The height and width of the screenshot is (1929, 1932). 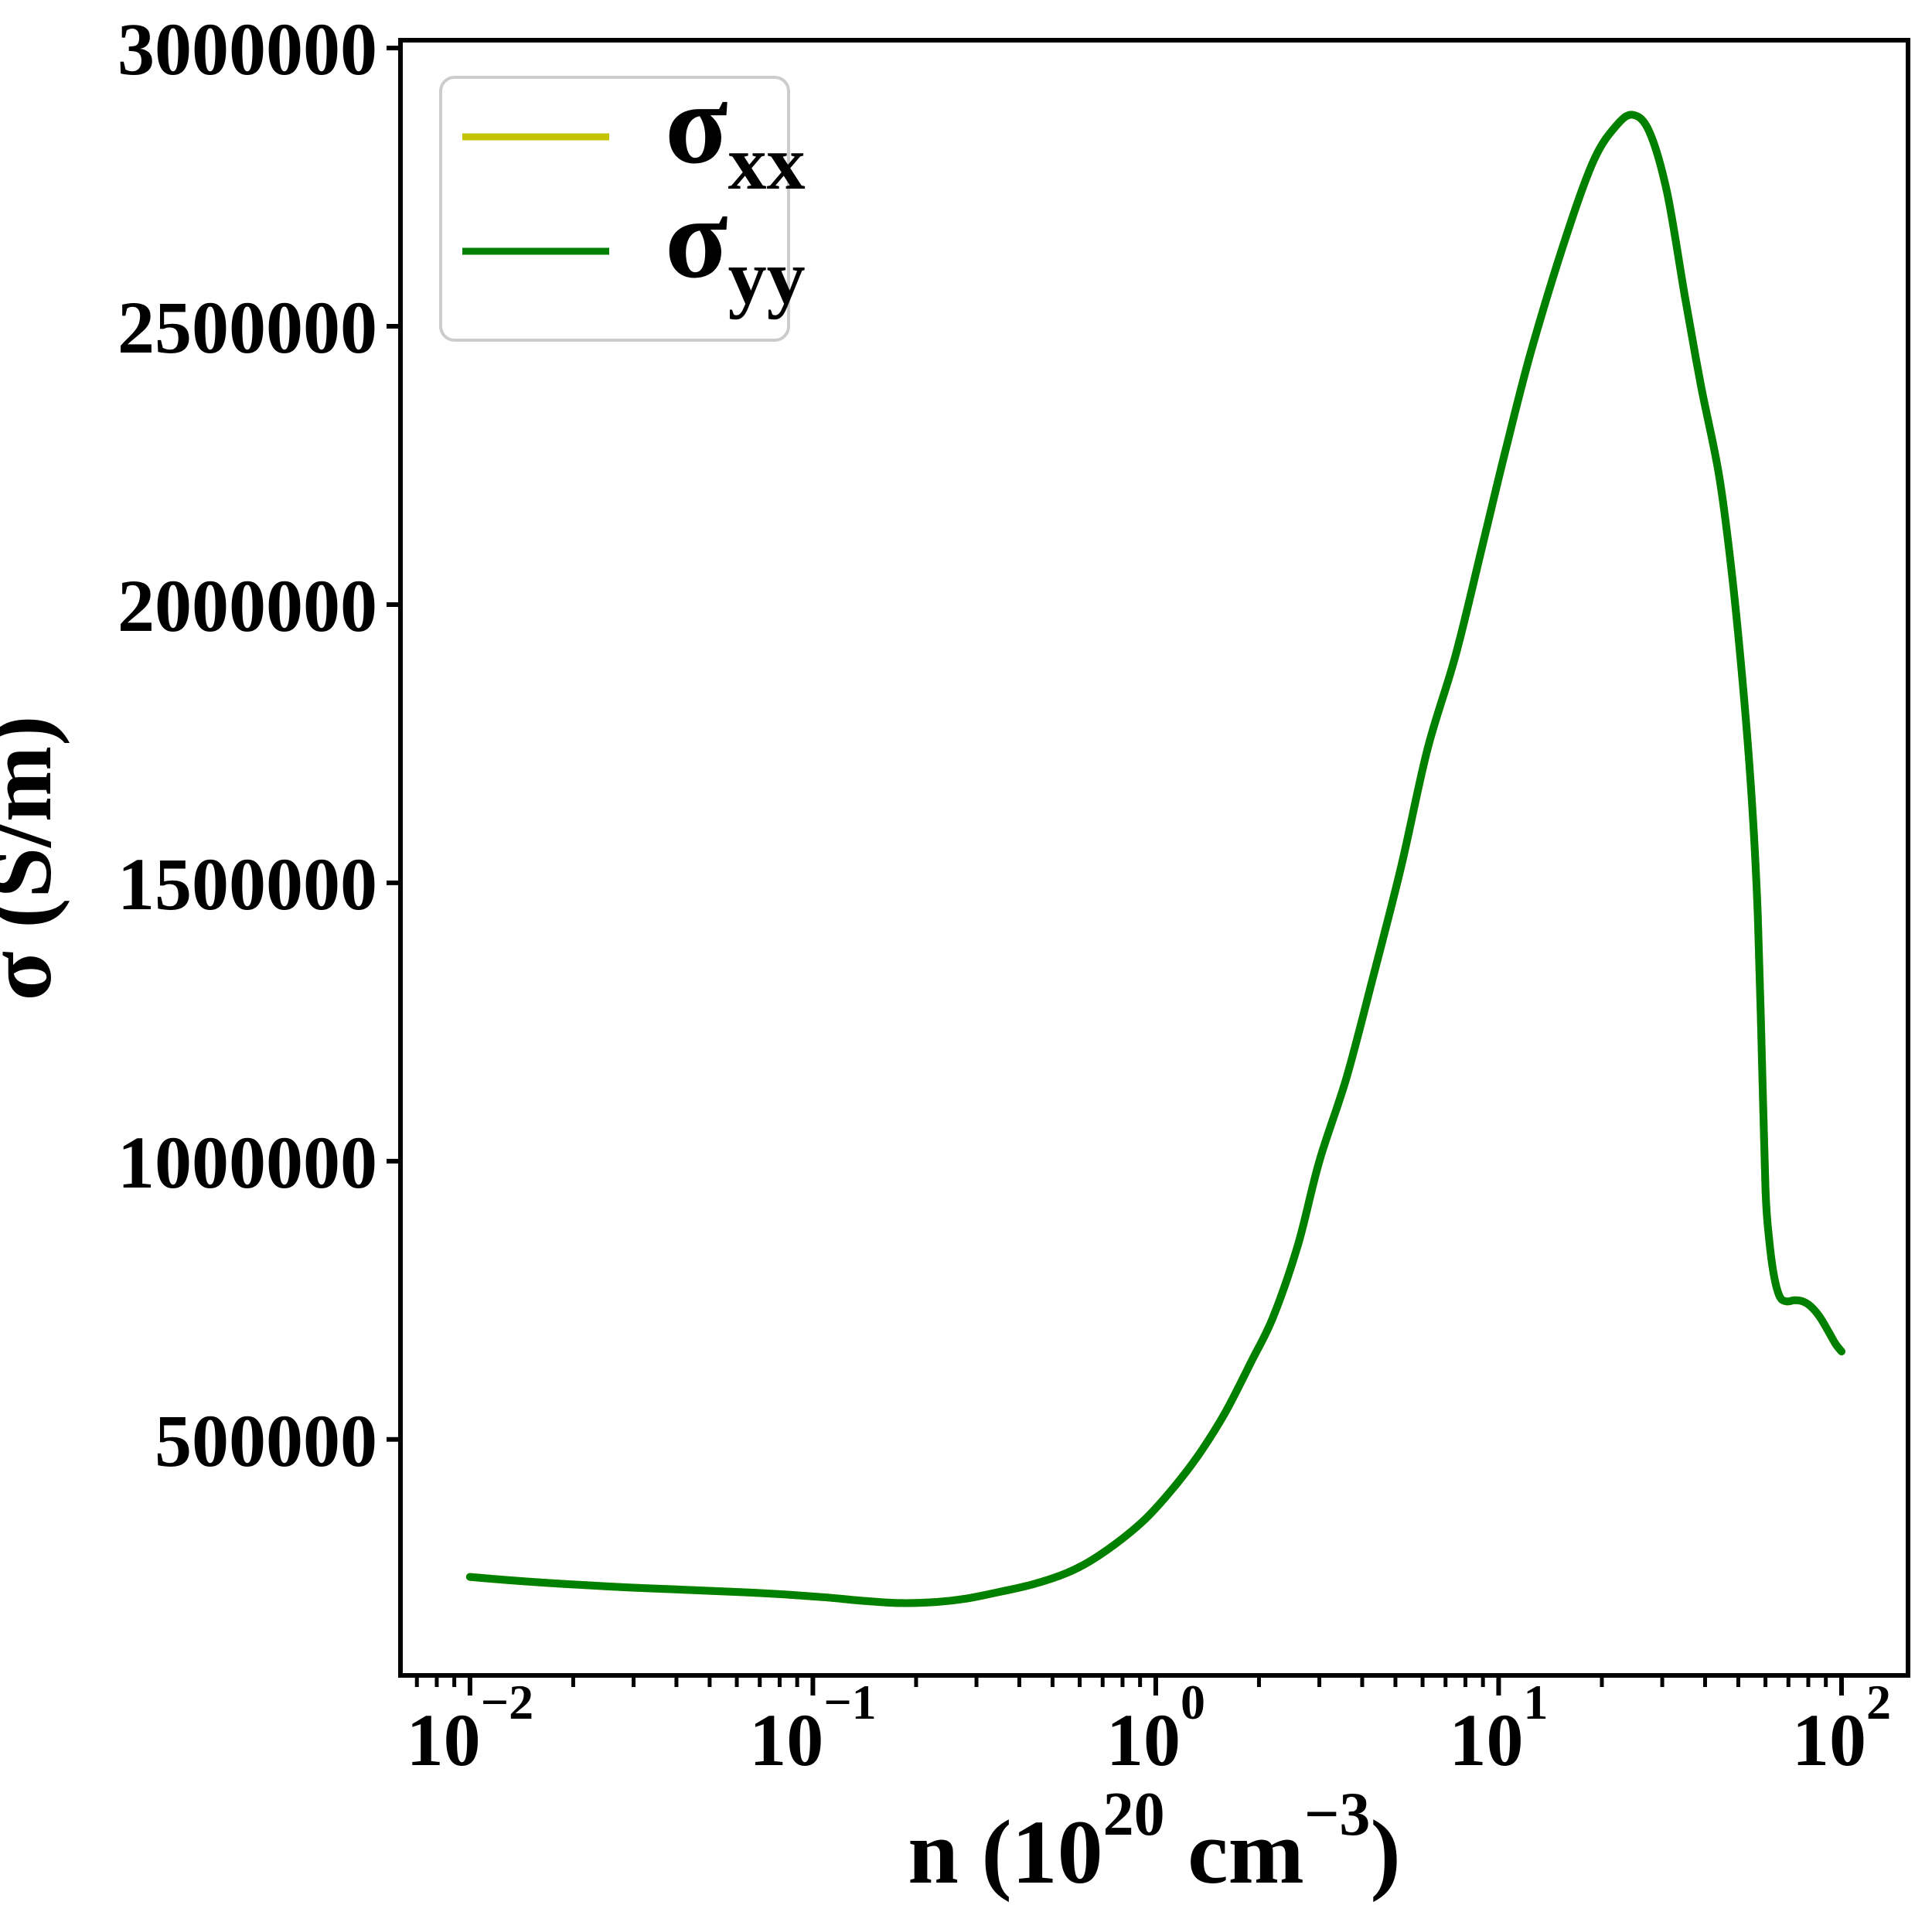 What do you see at coordinates (735, 133) in the screenshot?
I see `legend-label-xx: σxx` at bounding box center [735, 133].